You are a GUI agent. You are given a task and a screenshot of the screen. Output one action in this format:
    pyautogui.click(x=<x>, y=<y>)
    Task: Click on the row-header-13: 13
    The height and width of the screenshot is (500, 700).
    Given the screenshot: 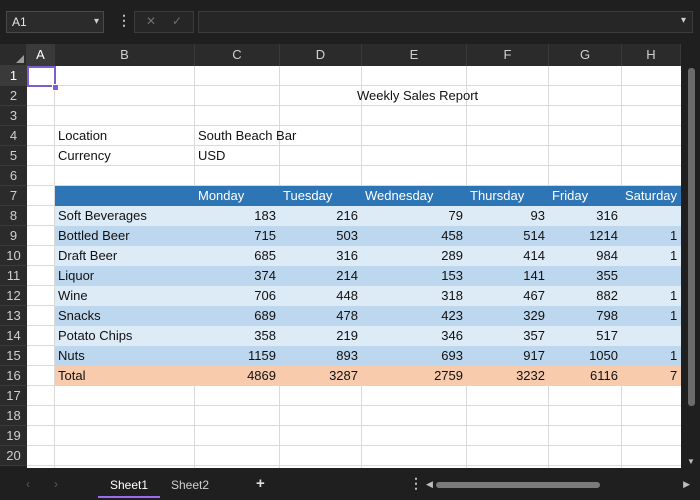 What is the action you would take?
    pyautogui.click(x=13, y=316)
    